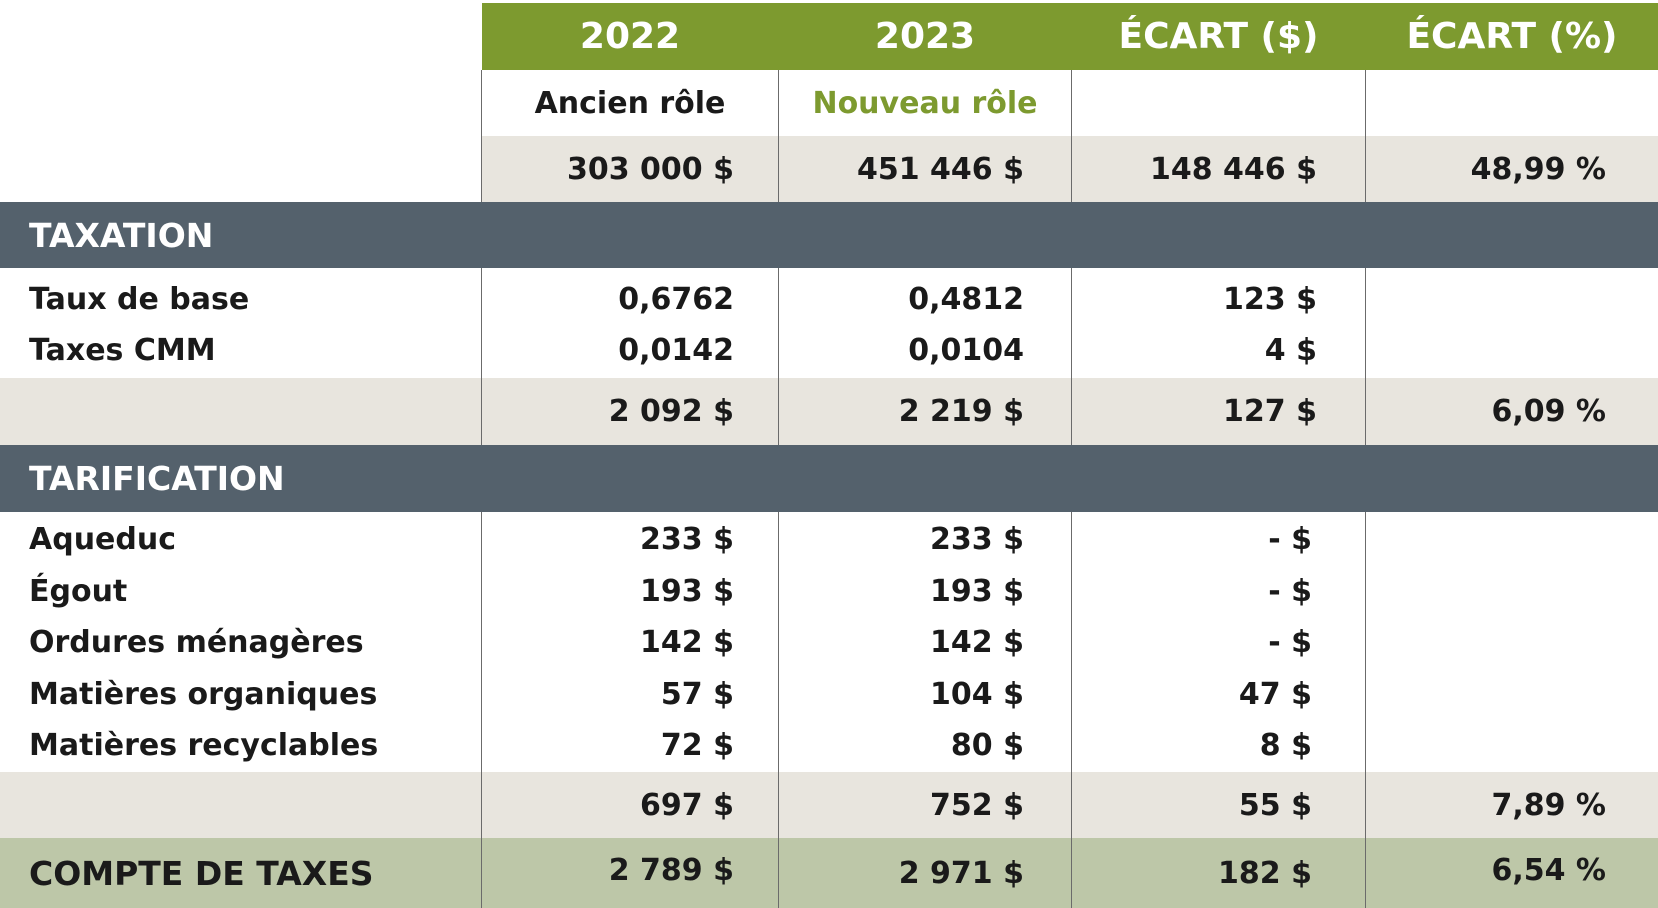 The image size is (1658, 908). What do you see at coordinates (829, 805) in the screenshot?
I see `tarification-total-band` at bounding box center [829, 805].